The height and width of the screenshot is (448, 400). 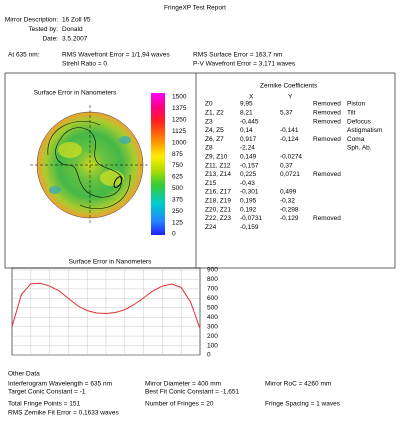 I want to click on field-value: 16 Zoll f/5, so click(x=76, y=20).